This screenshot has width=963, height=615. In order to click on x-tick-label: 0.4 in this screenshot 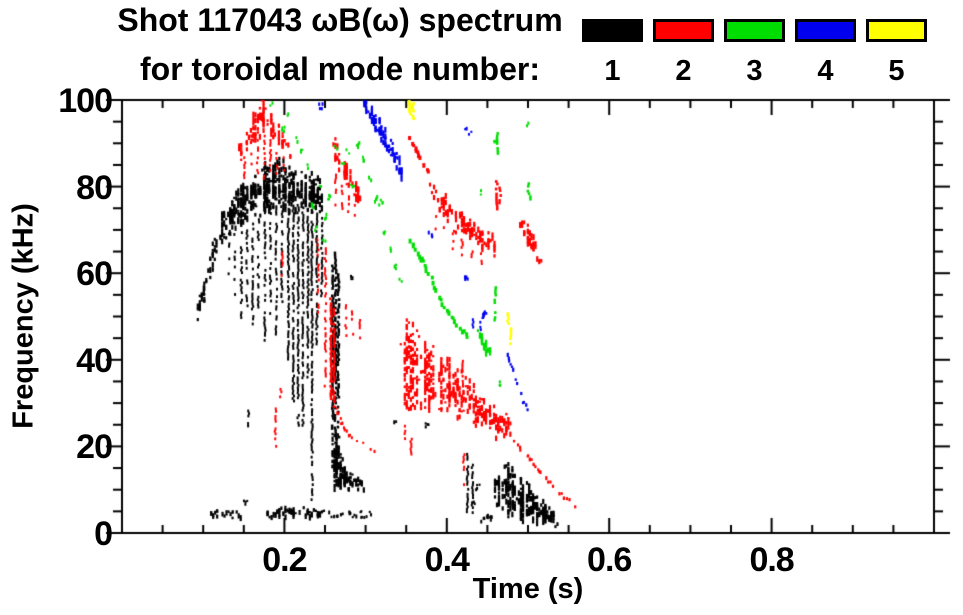, I will do `click(447, 560)`.